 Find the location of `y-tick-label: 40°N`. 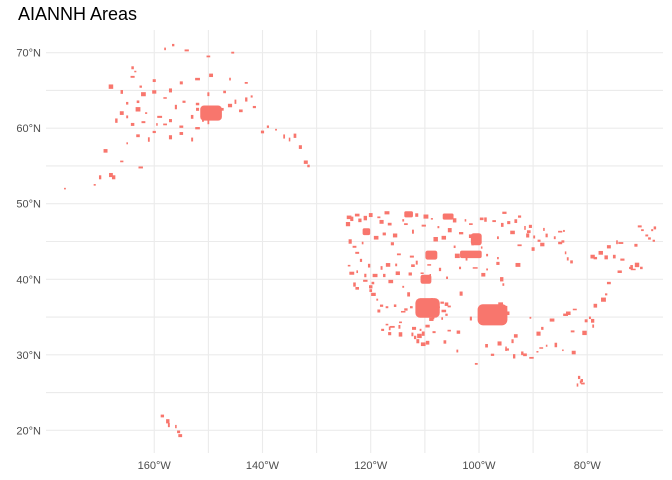

y-tick-label: 40°N is located at coordinates (28, 280).